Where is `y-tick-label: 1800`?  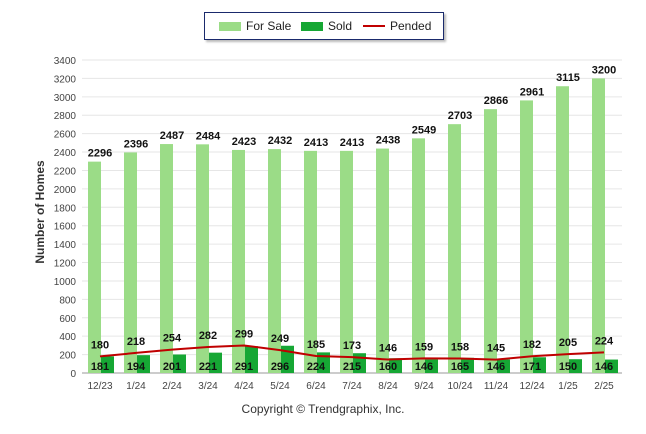
y-tick-label: 1800 is located at coordinates (65, 208).